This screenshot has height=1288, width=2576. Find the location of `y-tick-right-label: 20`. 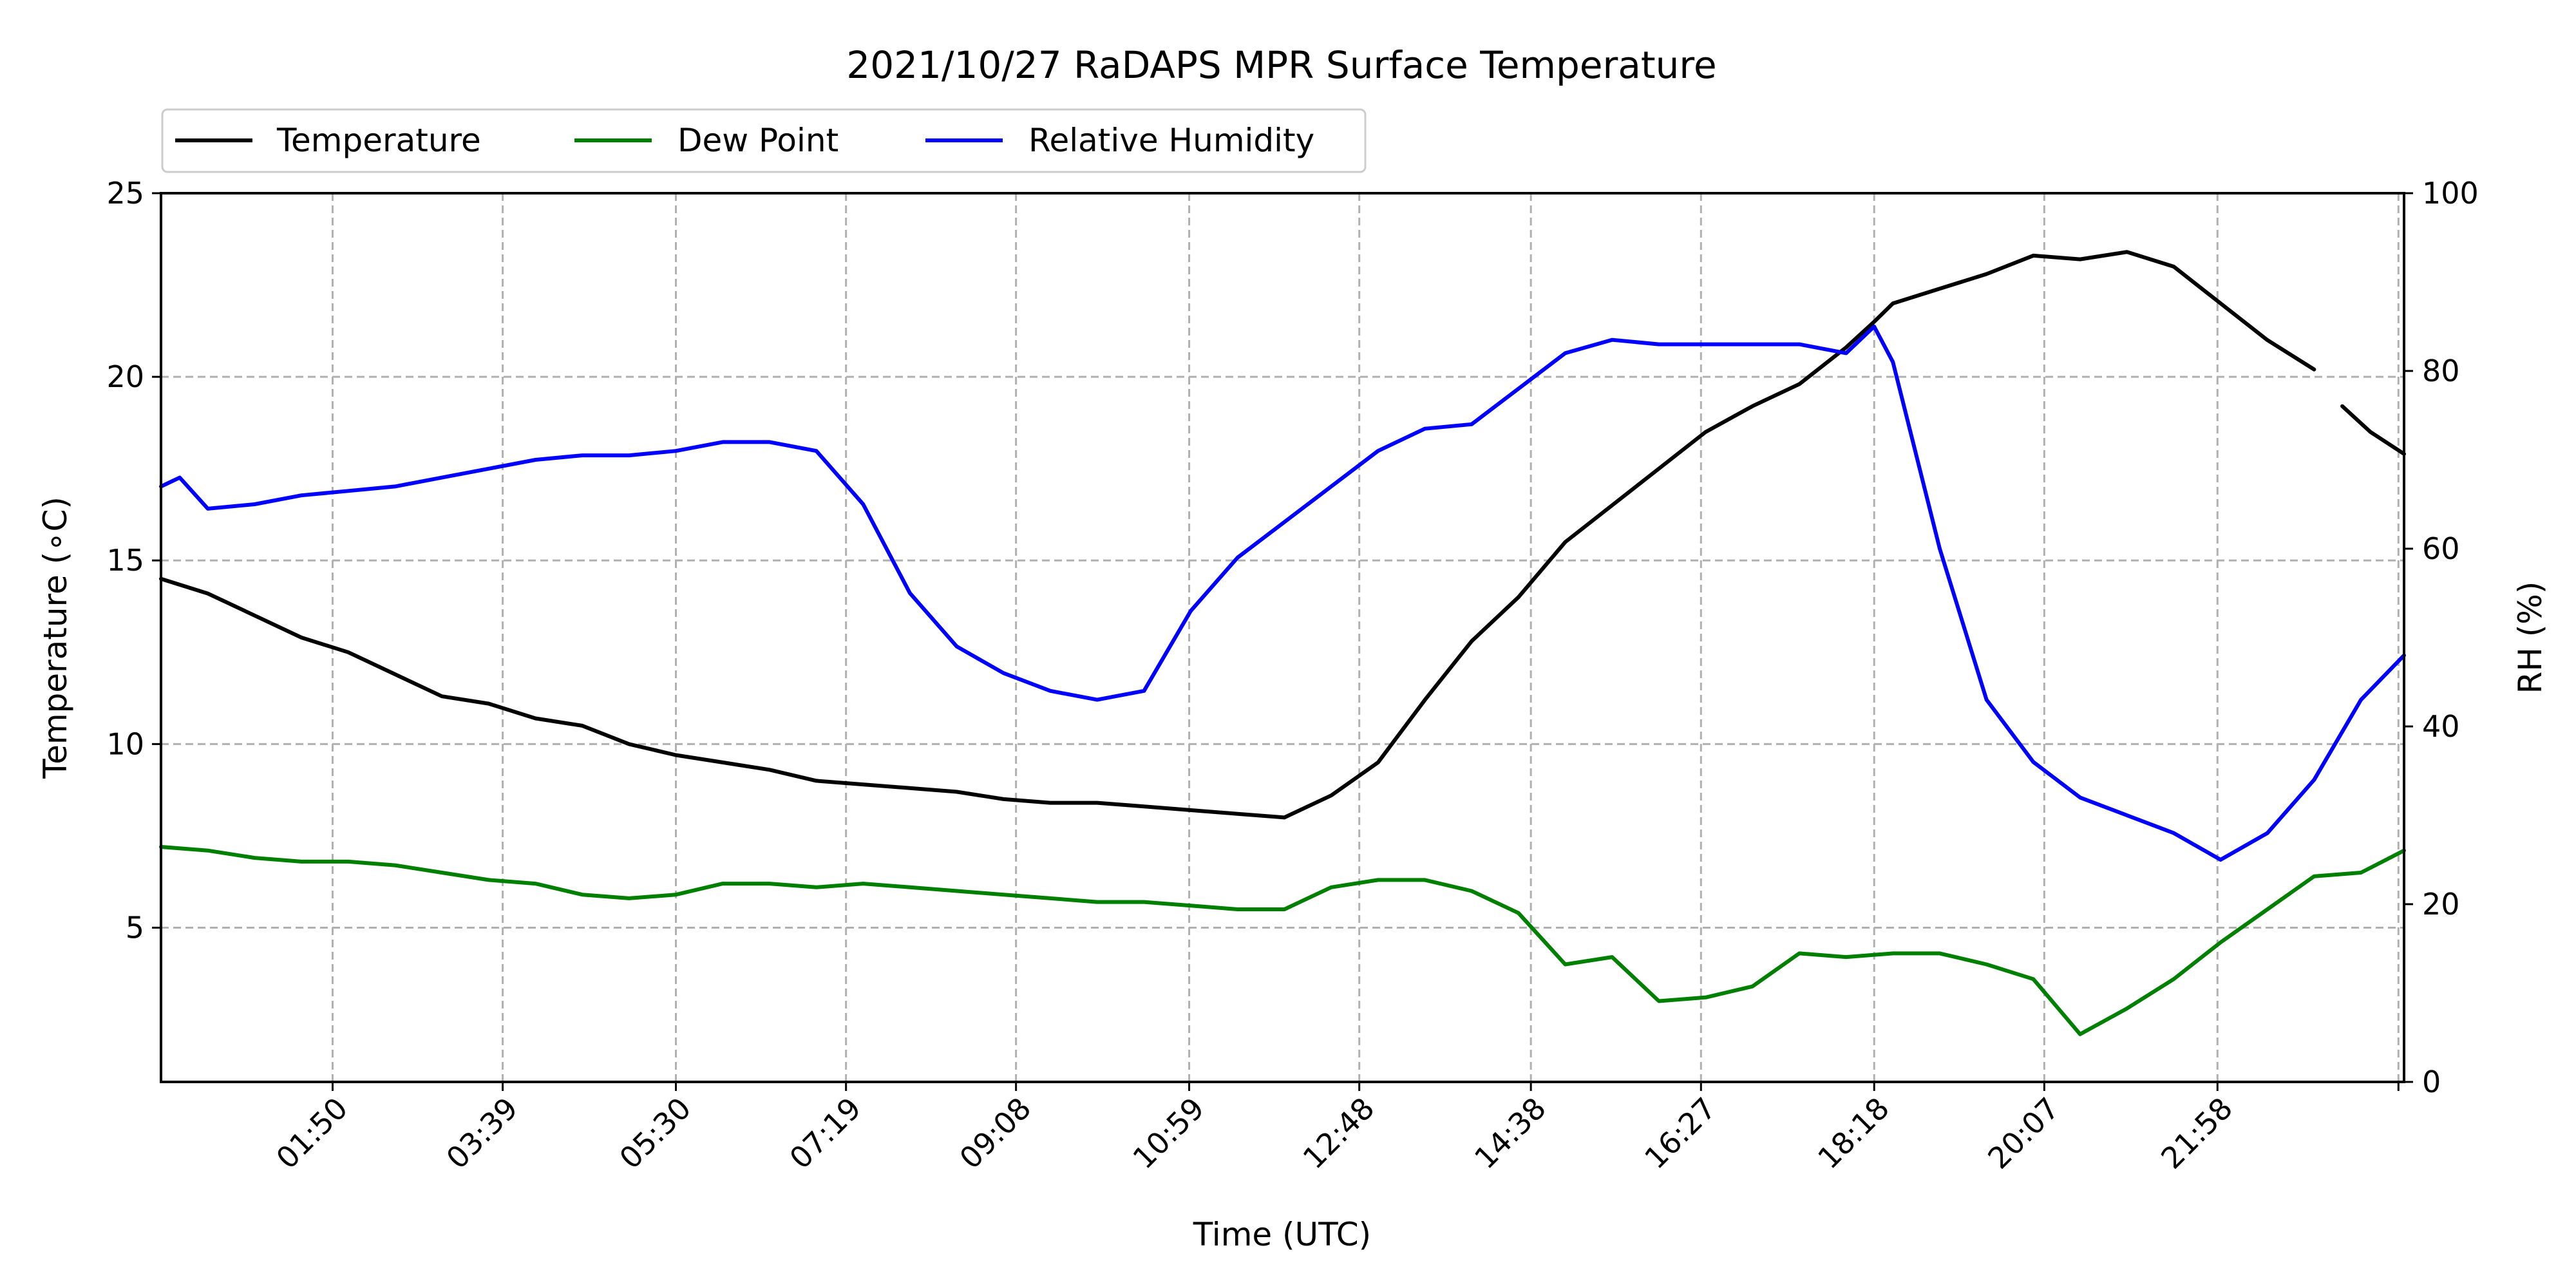

y-tick-right-label: 20 is located at coordinates (2441, 905).